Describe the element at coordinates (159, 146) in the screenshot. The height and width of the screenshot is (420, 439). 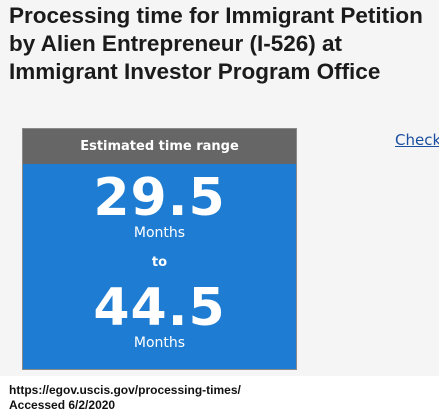
I see `card-header: Estimated time range` at that location.